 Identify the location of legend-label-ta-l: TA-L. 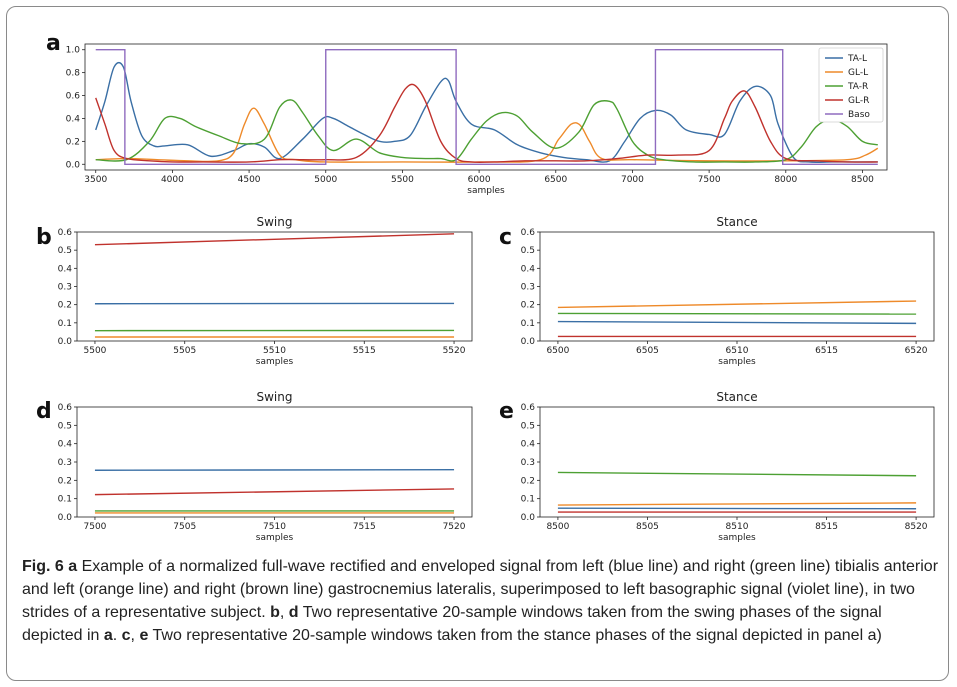
(857, 59).